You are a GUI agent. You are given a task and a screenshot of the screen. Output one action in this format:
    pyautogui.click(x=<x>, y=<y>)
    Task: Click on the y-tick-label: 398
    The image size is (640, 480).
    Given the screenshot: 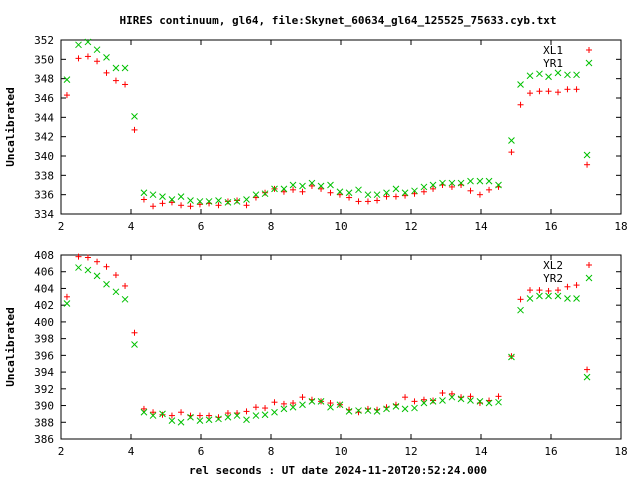 What is the action you would take?
    pyautogui.click(x=44, y=339)
    